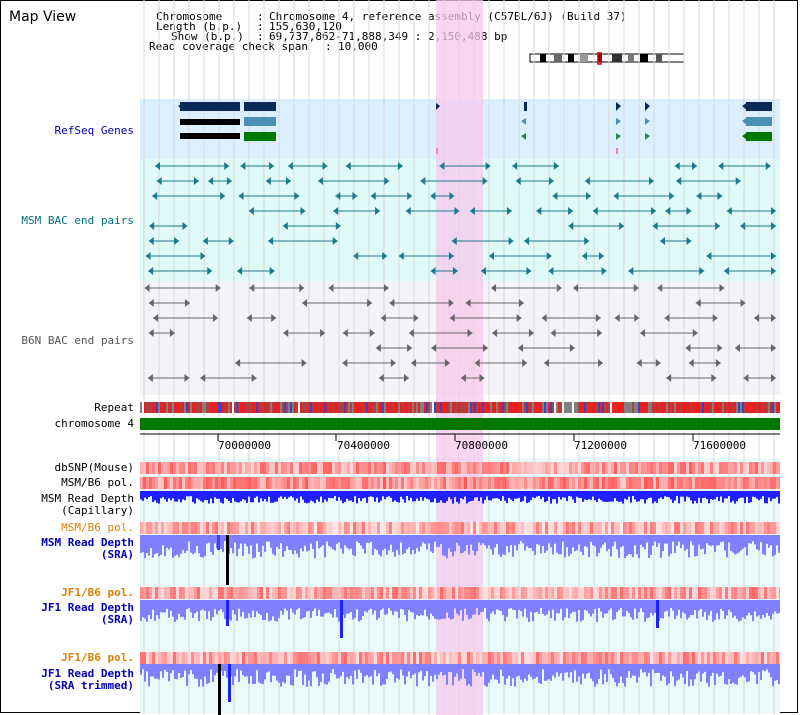 The width and height of the screenshot is (800, 715). Describe the element at coordinates (97, 527) in the screenshot. I see `track-label-msm-b6-pol-2: MSM/B6 pol.` at that location.